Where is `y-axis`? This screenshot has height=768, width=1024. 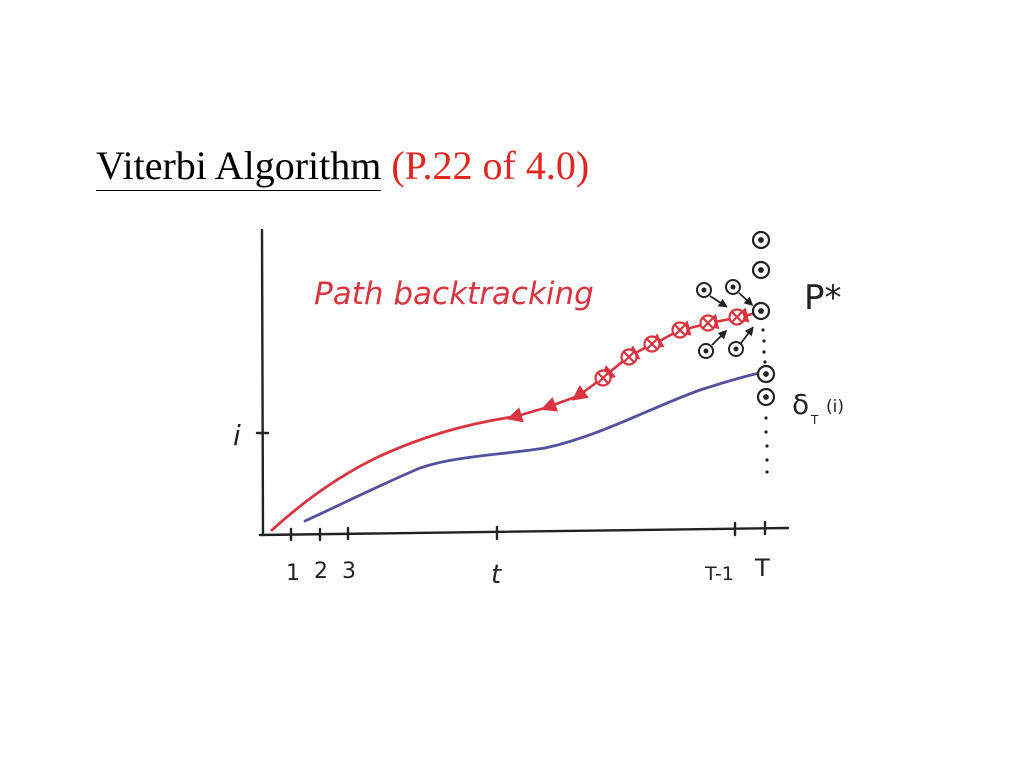 y-axis is located at coordinates (262, 382).